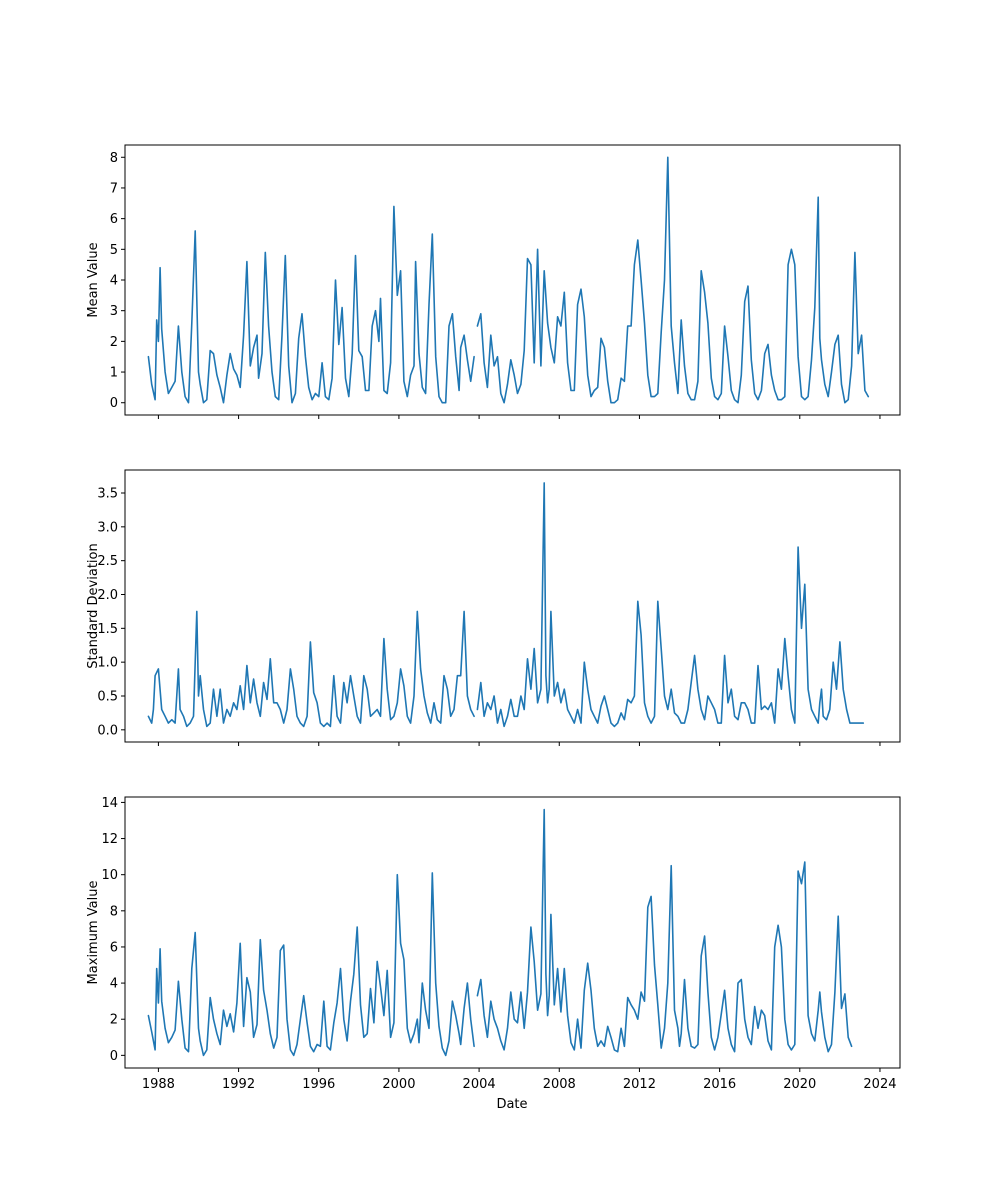  Describe the element at coordinates (107, 527) in the screenshot. I see `y-tick-label: 3.0` at that location.